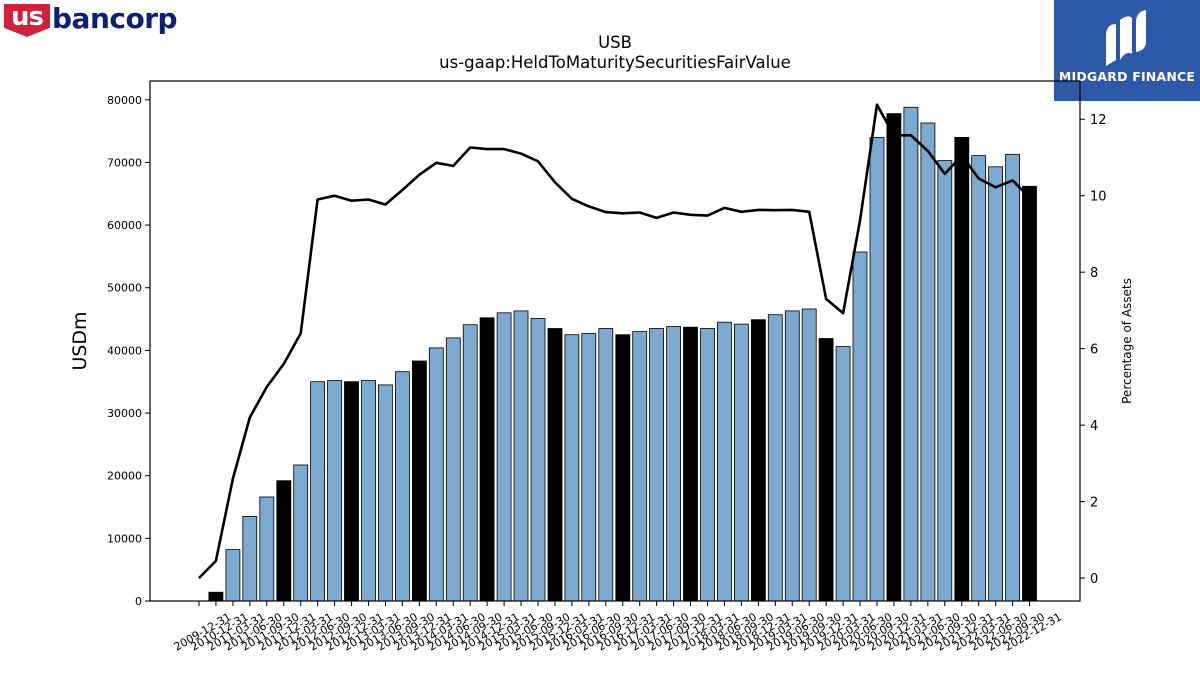  Describe the element at coordinates (1094, 503) in the screenshot. I see `y2-tick-label: 2` at that location.